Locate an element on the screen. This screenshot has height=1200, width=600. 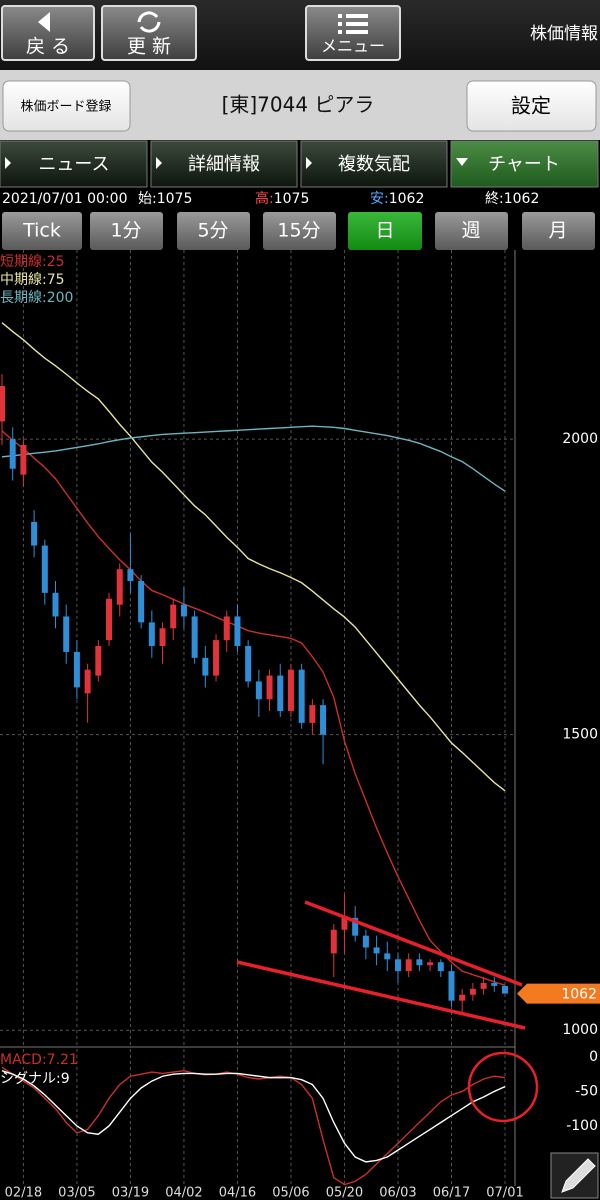
tab-label: ニュース is located at coordinates (73, 164).